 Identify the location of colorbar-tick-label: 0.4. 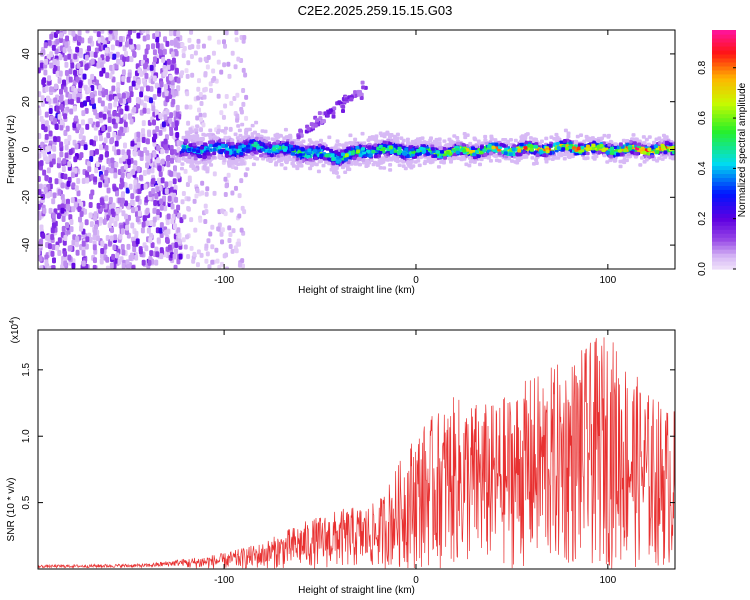
(702, 168).